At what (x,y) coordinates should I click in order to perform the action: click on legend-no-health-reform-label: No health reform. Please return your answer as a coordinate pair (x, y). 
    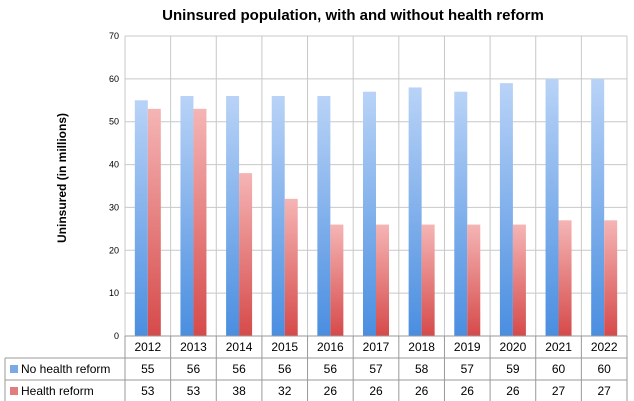
    Looking at the image, I should click on (65, 369).